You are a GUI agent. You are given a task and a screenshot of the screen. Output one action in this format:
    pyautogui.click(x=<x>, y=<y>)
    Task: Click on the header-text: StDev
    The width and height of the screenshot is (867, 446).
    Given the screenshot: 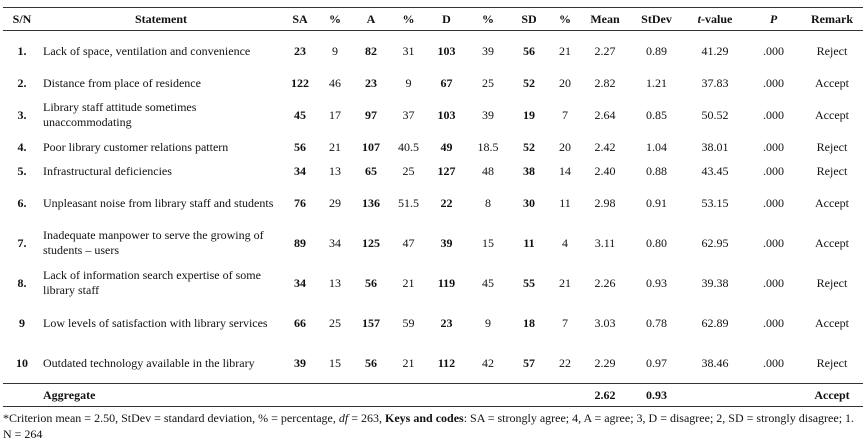 What is the action you would take?
    pyautogui.click(x=656, y=18)
    